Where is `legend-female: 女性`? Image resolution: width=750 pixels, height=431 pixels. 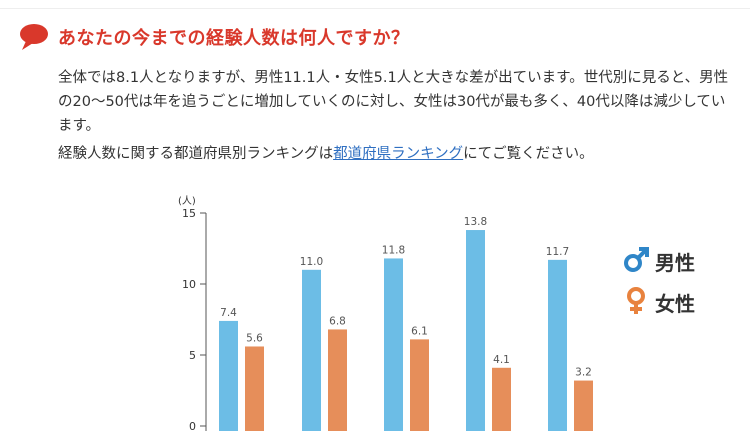
legend-female: 女性 is located at coordinates (658, 302).